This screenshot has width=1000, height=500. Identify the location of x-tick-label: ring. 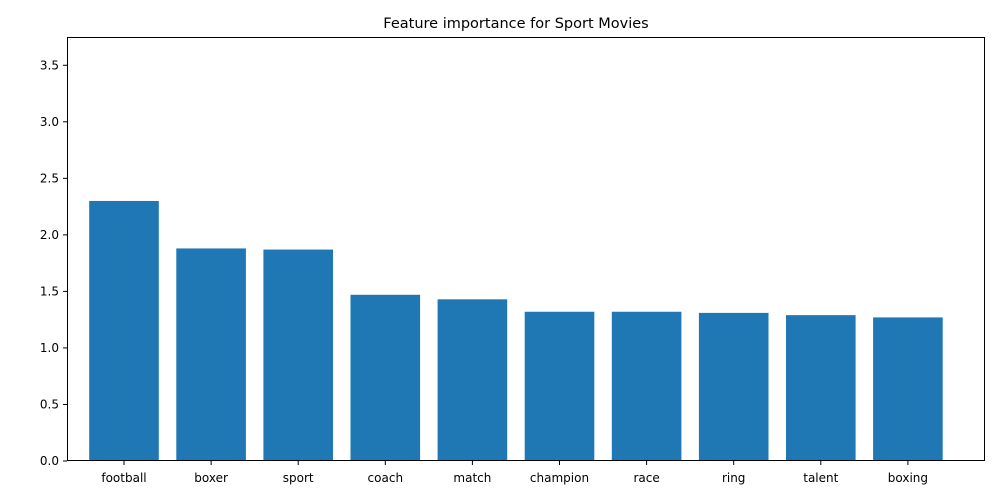
(734, 478).